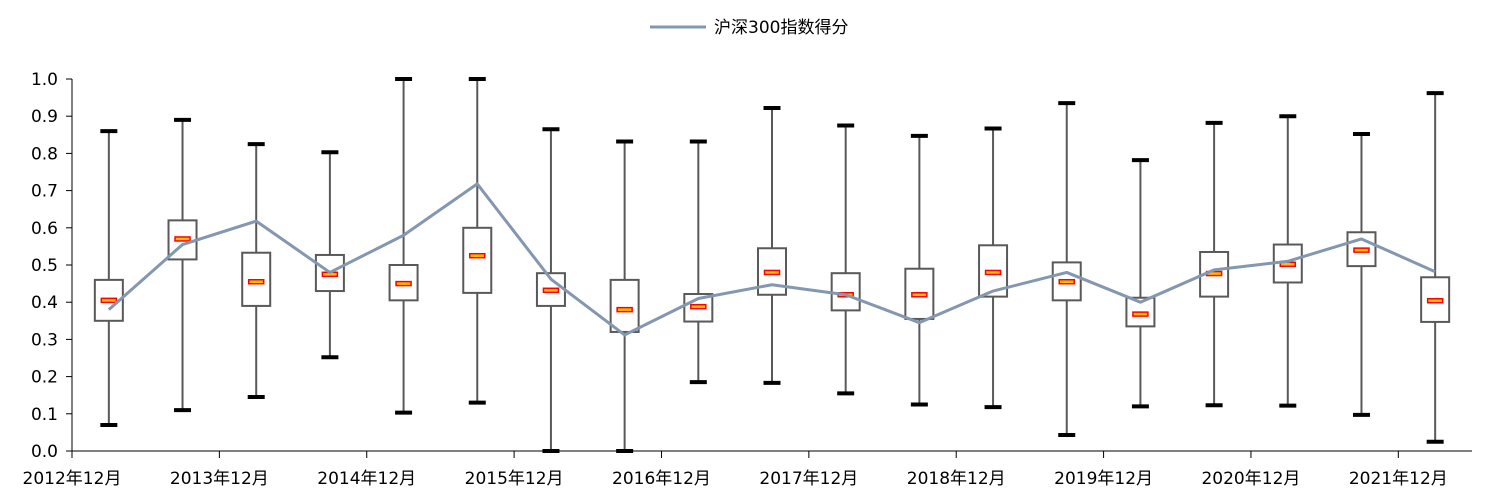  I want to click on legend-label: 沪深300指数得分, so click(781, 28).